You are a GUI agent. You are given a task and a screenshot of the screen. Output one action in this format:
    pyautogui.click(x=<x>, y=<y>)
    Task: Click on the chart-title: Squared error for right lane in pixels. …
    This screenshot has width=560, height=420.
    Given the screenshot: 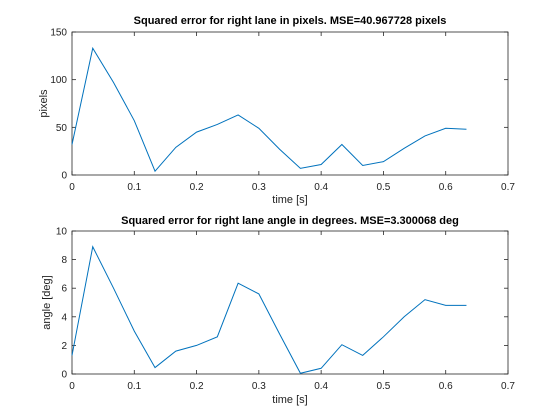 What is the action you would take?
    pyautogui.click(x=290, y=21)
    